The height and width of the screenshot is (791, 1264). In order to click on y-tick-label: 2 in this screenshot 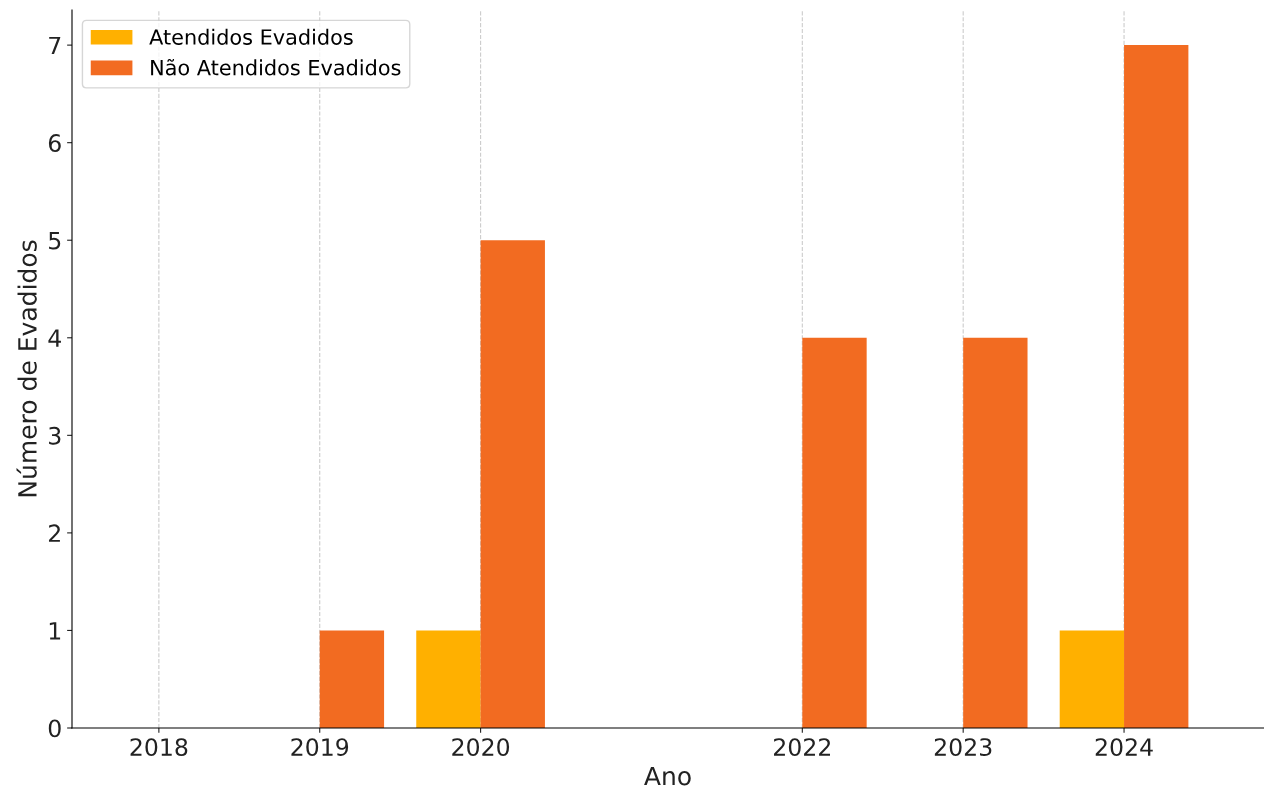, I will do `click(54, 533)`.